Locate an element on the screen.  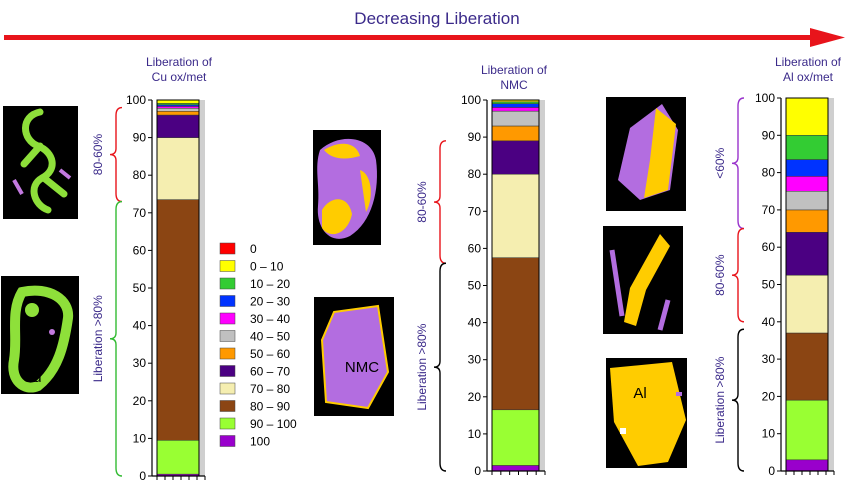
legend-label: 10 – 20 is located at coordinates (270, 284).